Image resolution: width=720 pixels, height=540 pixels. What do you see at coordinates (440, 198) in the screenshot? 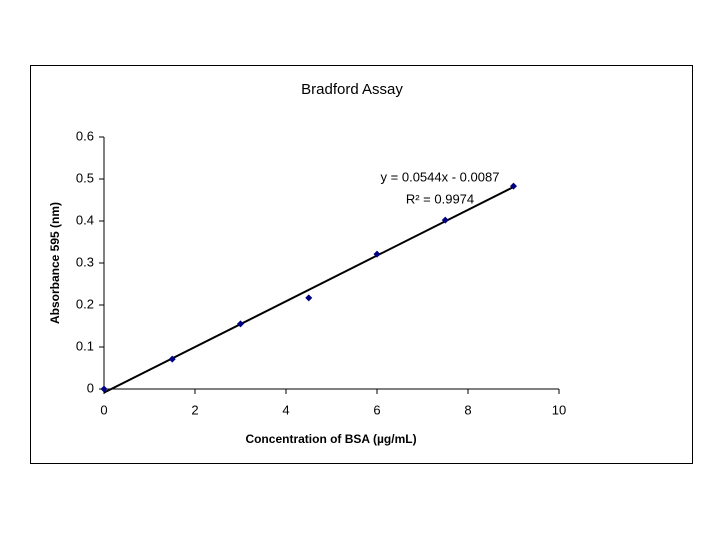
I see `r-squared-label: R² = 0.9974` at bounding box center [440, 198].